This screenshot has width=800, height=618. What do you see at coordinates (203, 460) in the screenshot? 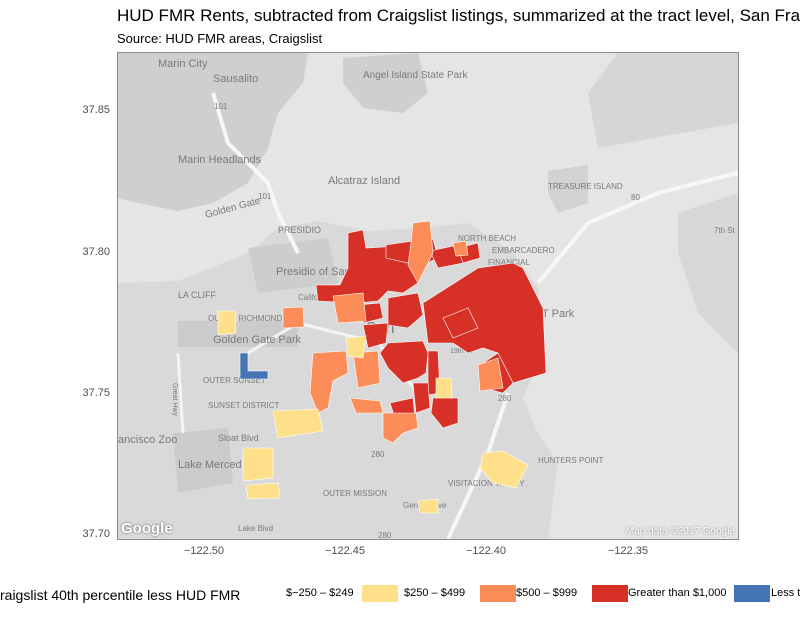
I see `lake-merced` at bounding box center [203, 460].